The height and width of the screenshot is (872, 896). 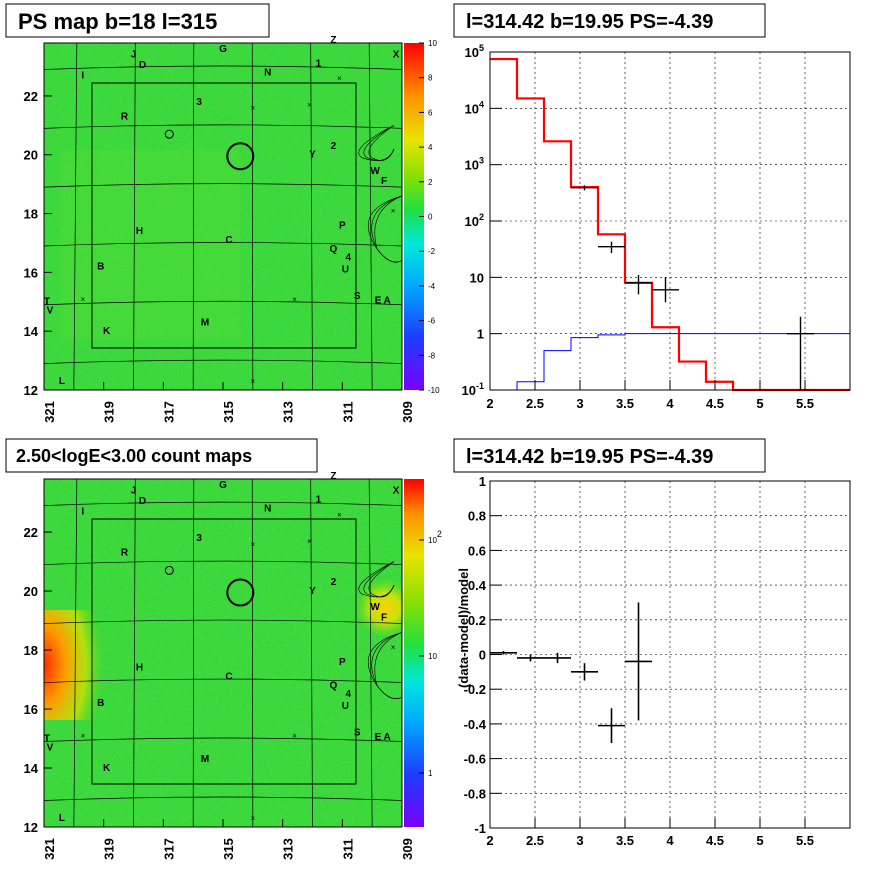 What do you see at coordinates (474, 107) in the screenshot?
I see `y-tick-label: 10⁴` at bounding box center [474, 107].